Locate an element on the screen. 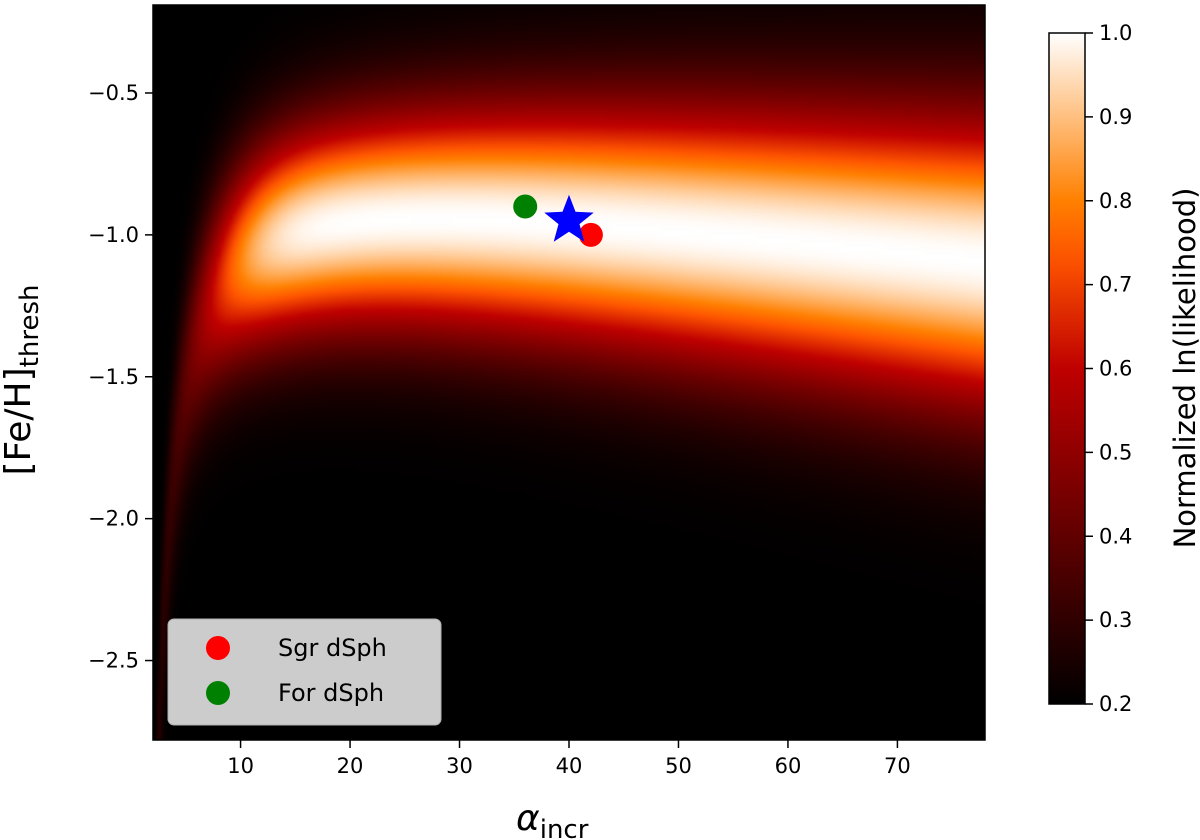 The width and height of the screenshot is (1200, 840). colorbar-tick-label: 0.2 is located at coordinates (1115, 704).